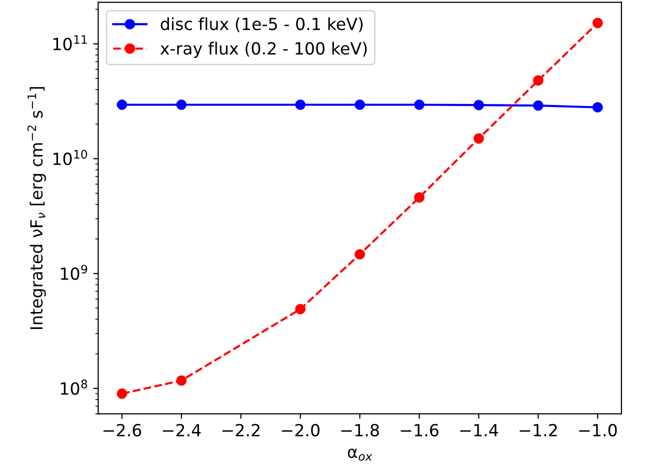  I want to click on x-axis-title: α$_{ox}$, so click(360, 454).